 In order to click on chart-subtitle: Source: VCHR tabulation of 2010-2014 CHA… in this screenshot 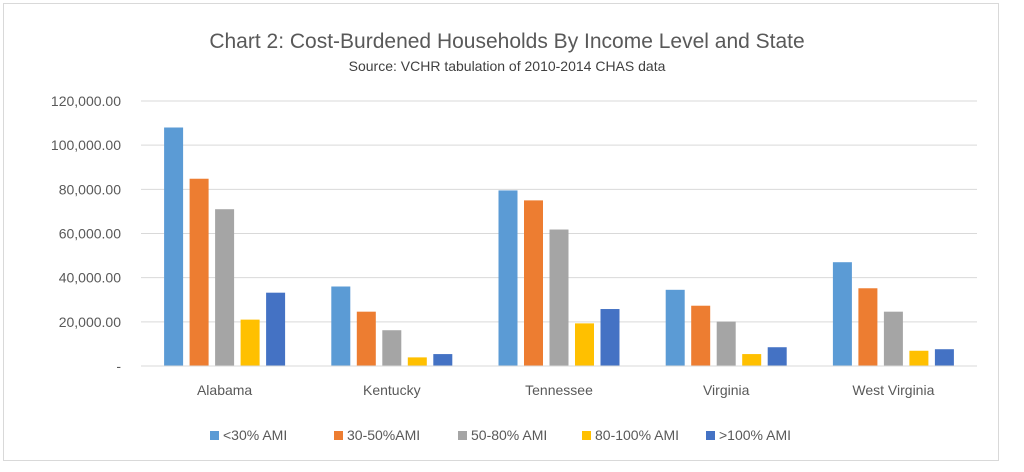, I will do `click(507, 66)`.